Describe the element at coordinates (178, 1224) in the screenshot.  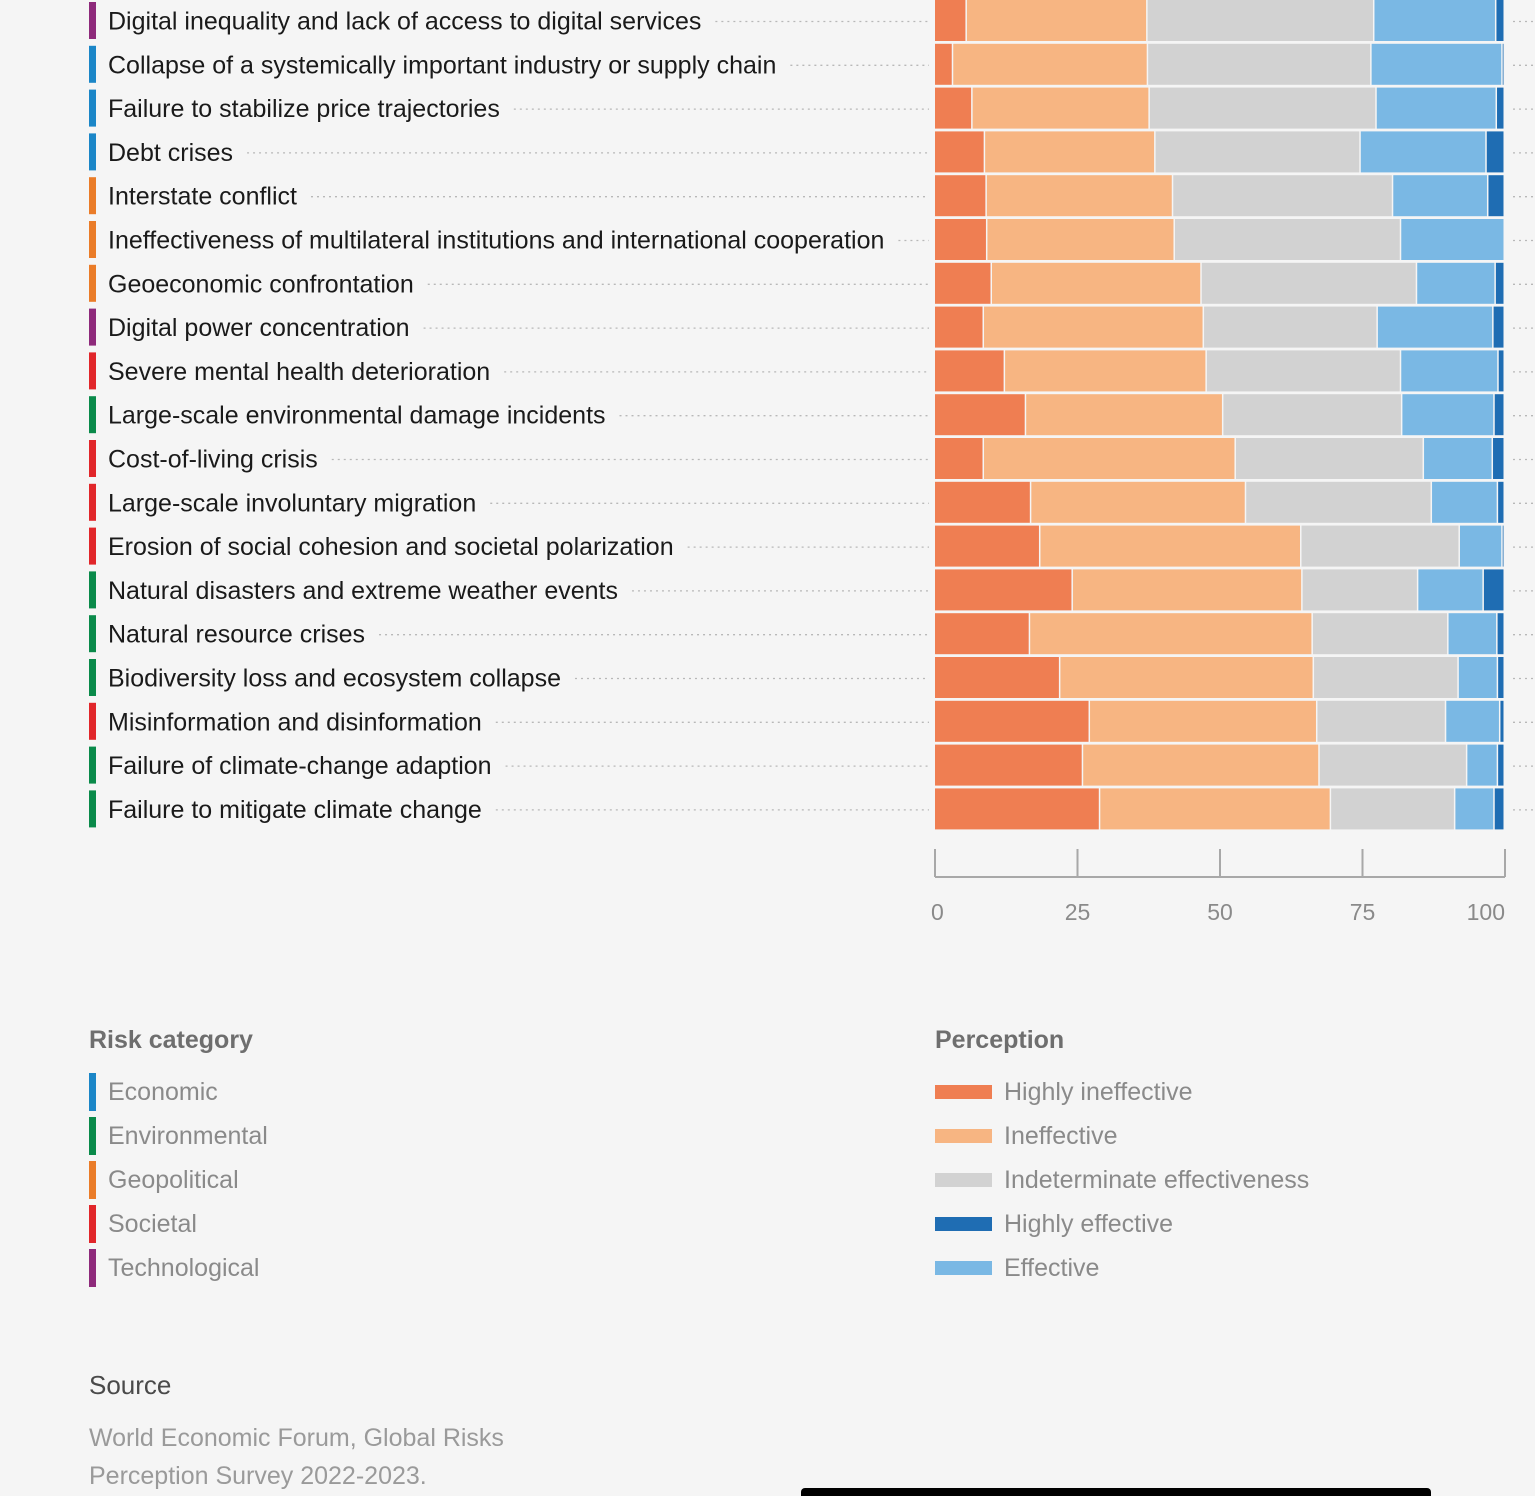
I see `risk-category-legend-item: Societal` at that location.